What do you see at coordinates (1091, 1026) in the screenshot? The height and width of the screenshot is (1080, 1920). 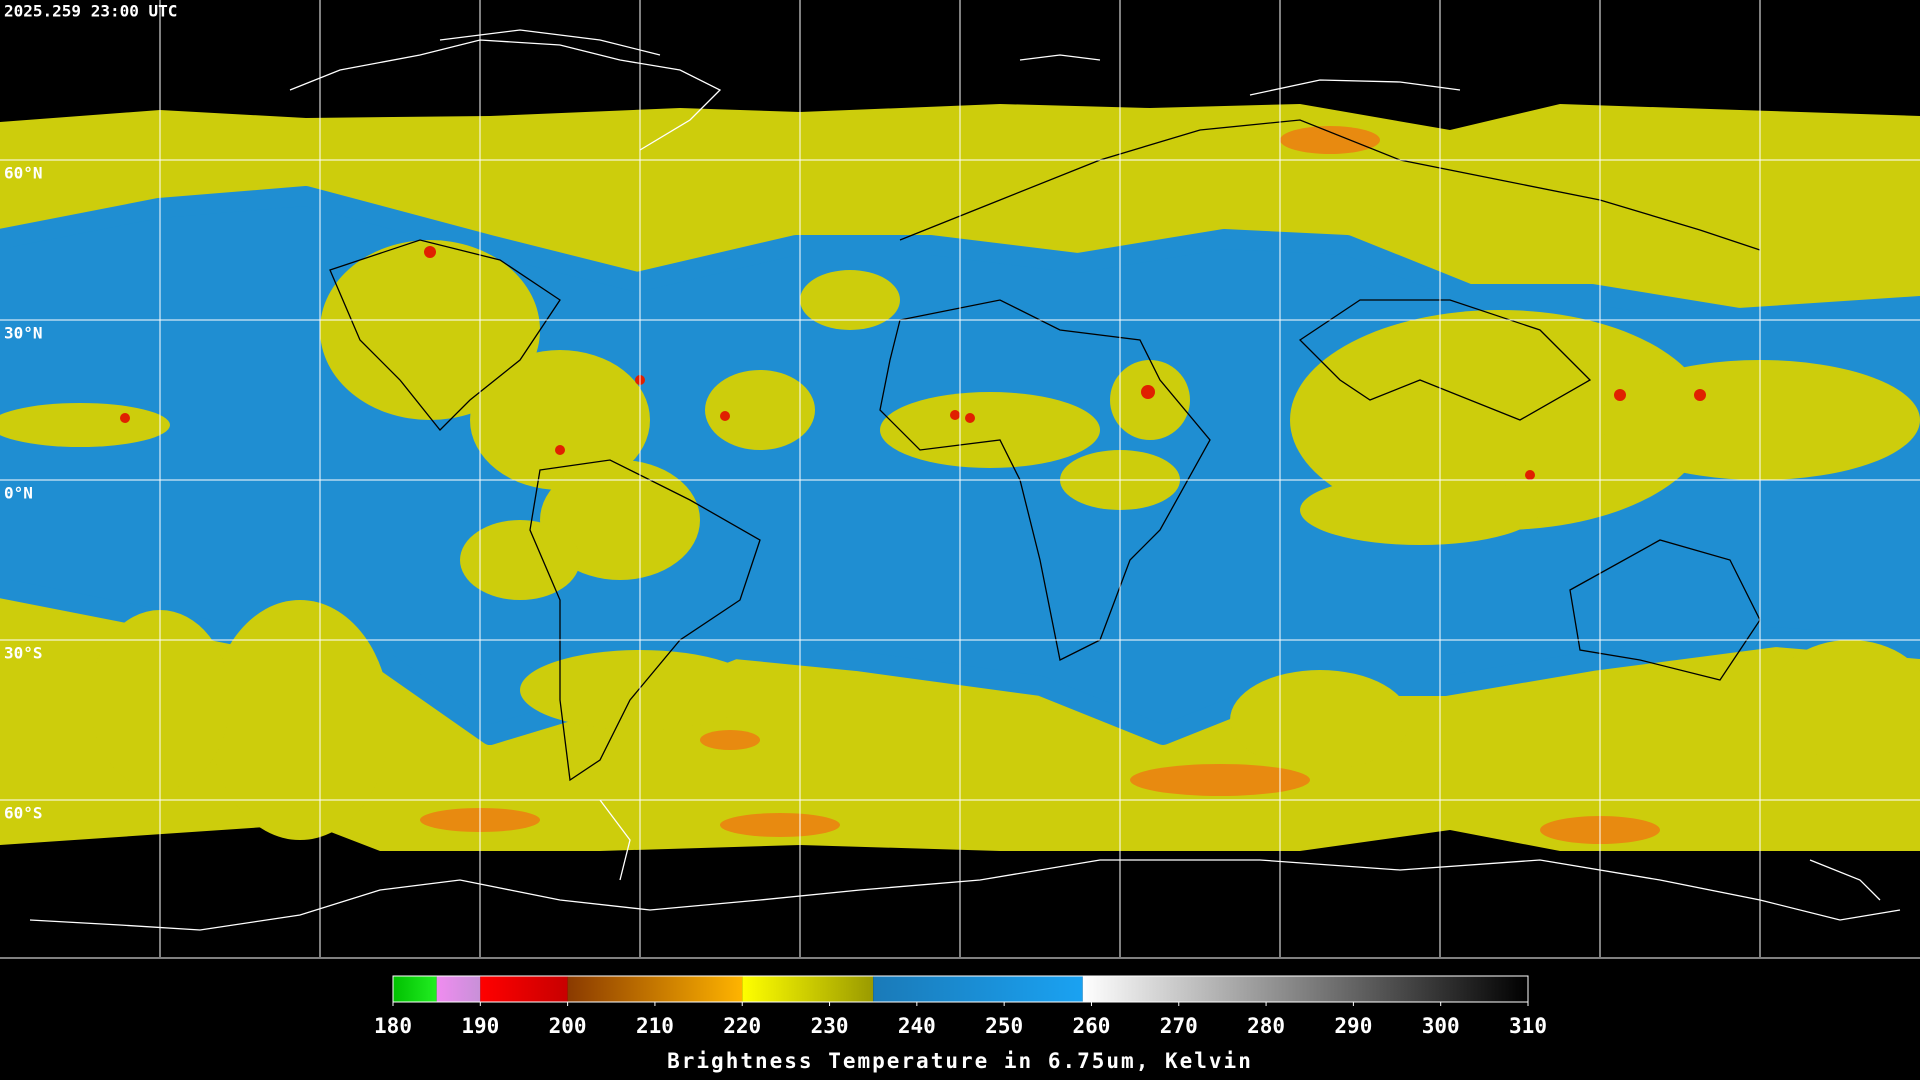 I see `colorbar-tick-label: 260` at bounding box center [1091, 1026].